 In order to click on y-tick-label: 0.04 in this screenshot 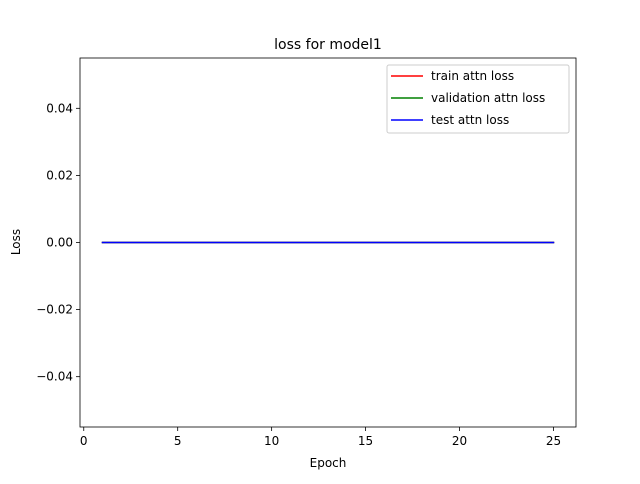, I will do `click(59, 108)`.